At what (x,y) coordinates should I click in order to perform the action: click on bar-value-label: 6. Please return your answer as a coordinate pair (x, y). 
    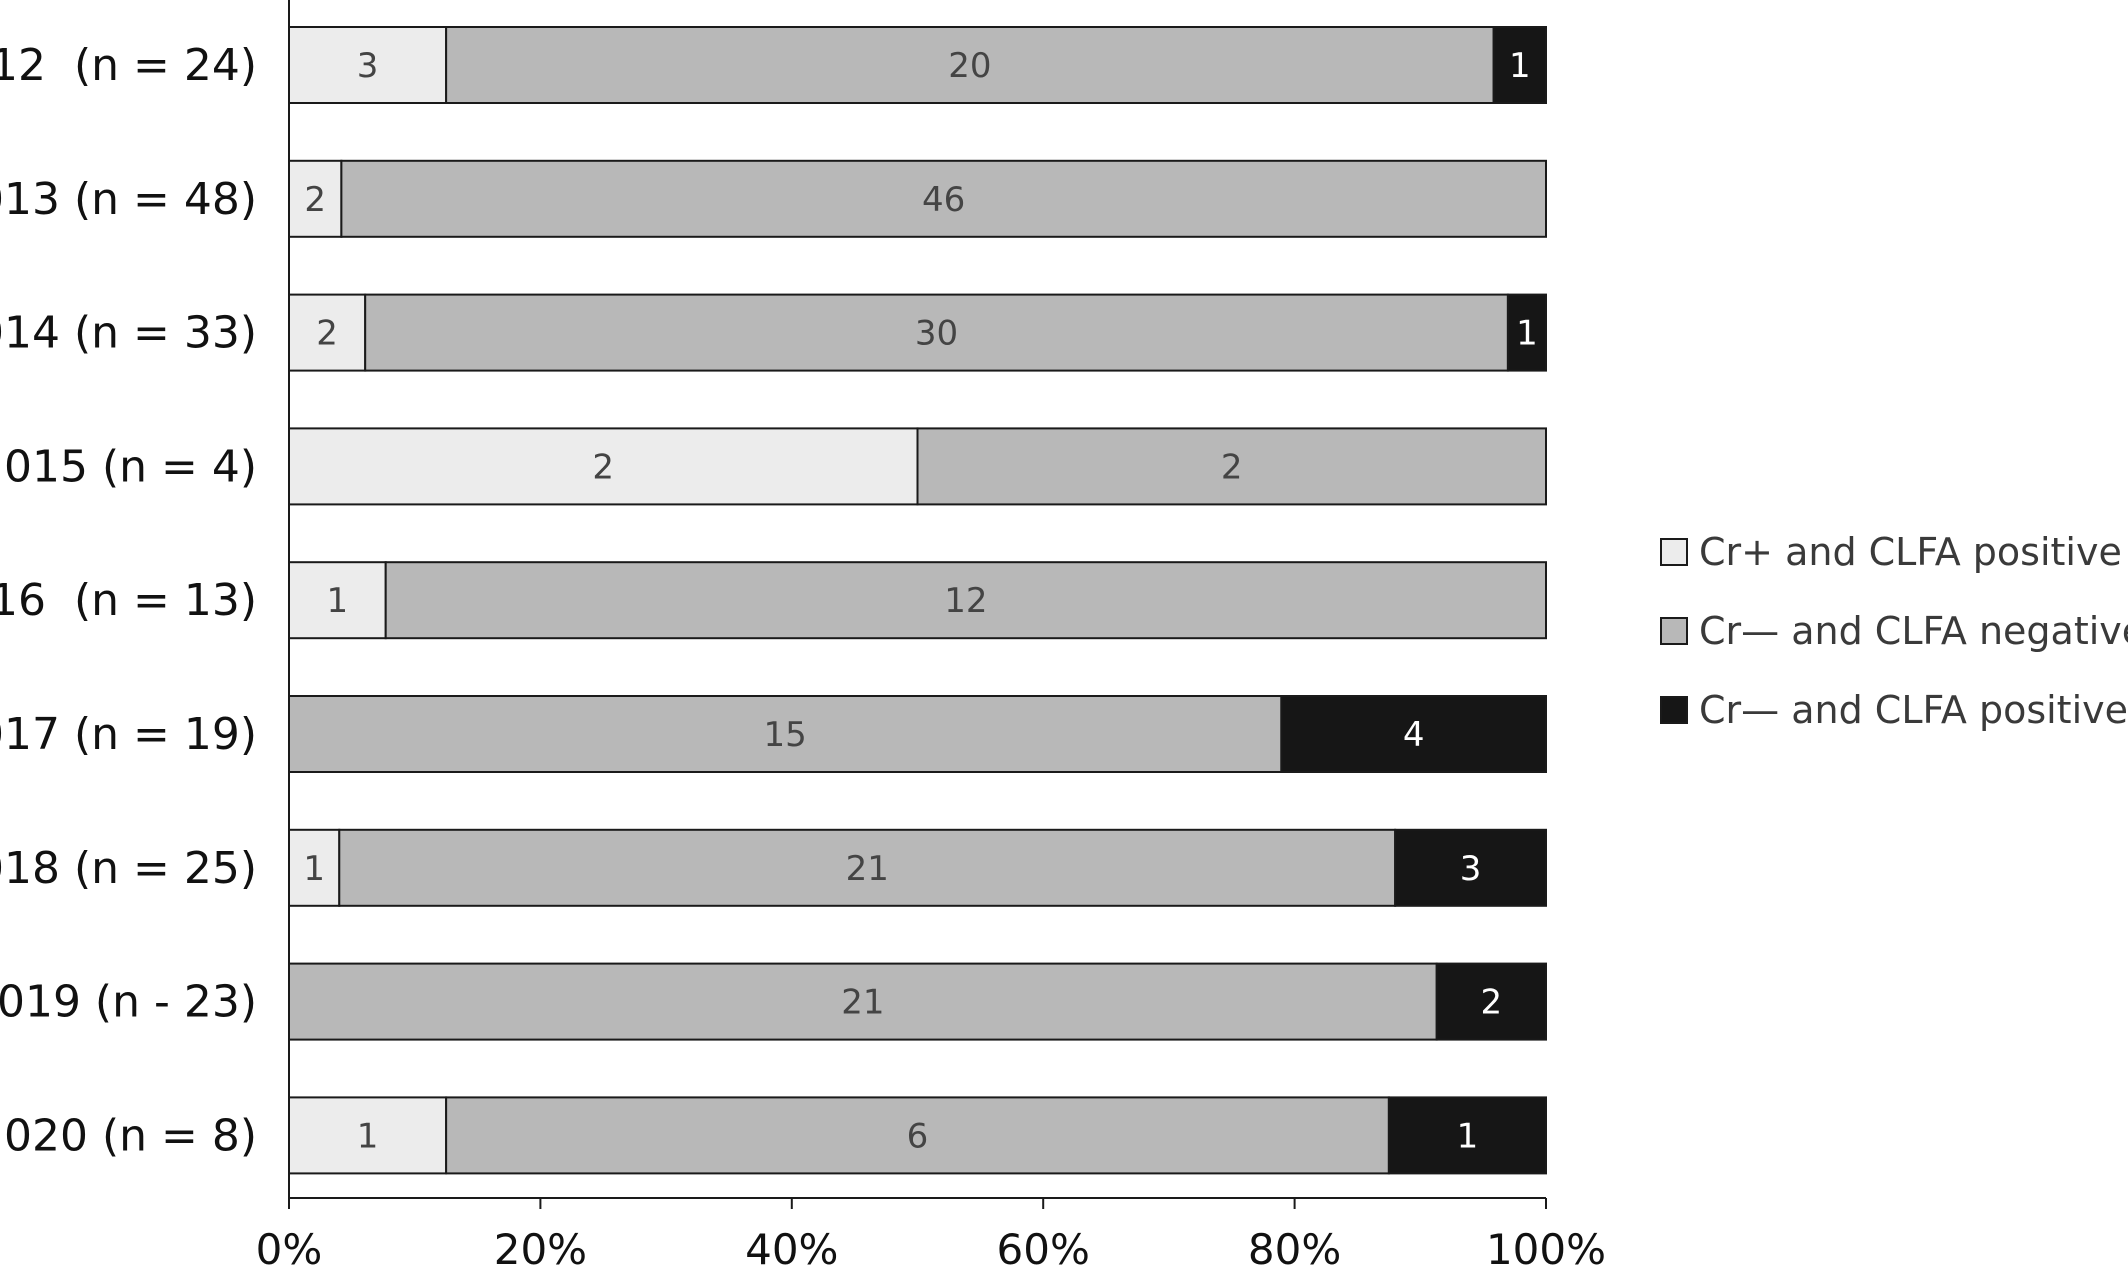
    Looking at the image, I should click on (918, 1136).